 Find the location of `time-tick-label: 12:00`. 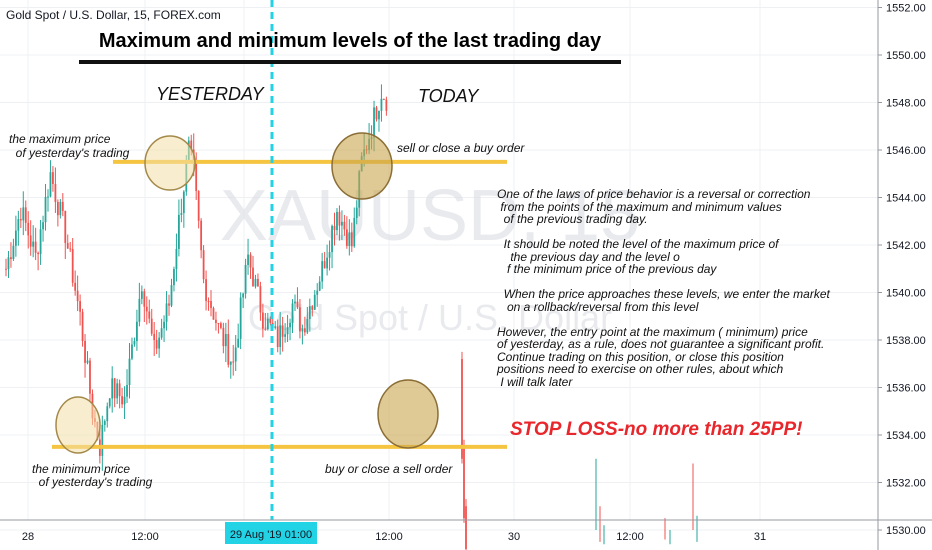

time-tick-label: 12:00 is located at coordinates (389, 537).